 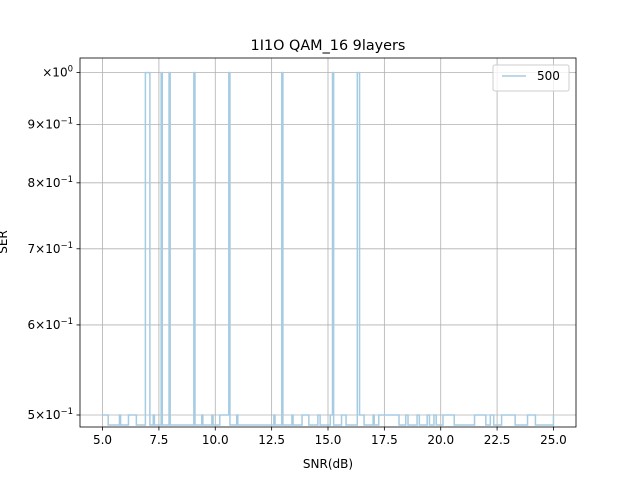 I want to click on y-axis: 5×10⁻¹ 6×10⁻¹ 7×10⁻¹ 8×10⁻¹ 9×10⁻¹ ×100, so click(x=54, y=243).